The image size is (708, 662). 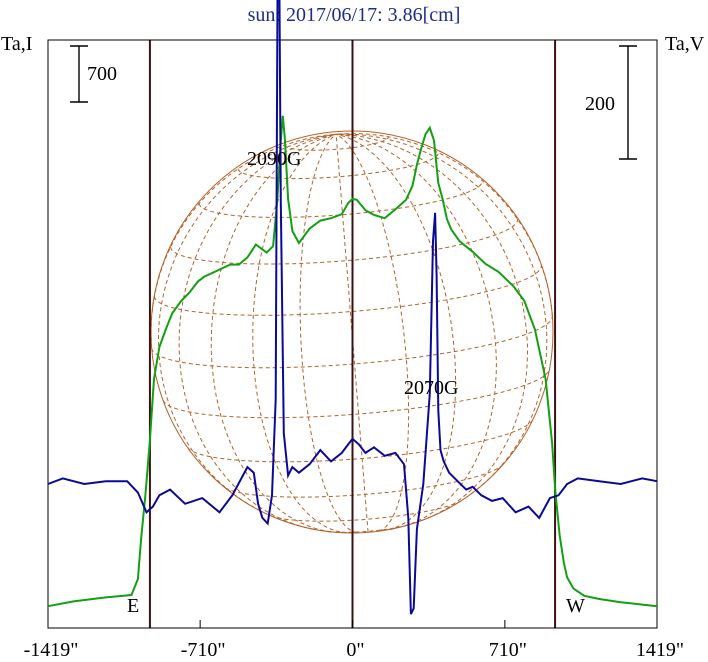 I want to click on x-tick-label: 0", so click(x=355, y=650).